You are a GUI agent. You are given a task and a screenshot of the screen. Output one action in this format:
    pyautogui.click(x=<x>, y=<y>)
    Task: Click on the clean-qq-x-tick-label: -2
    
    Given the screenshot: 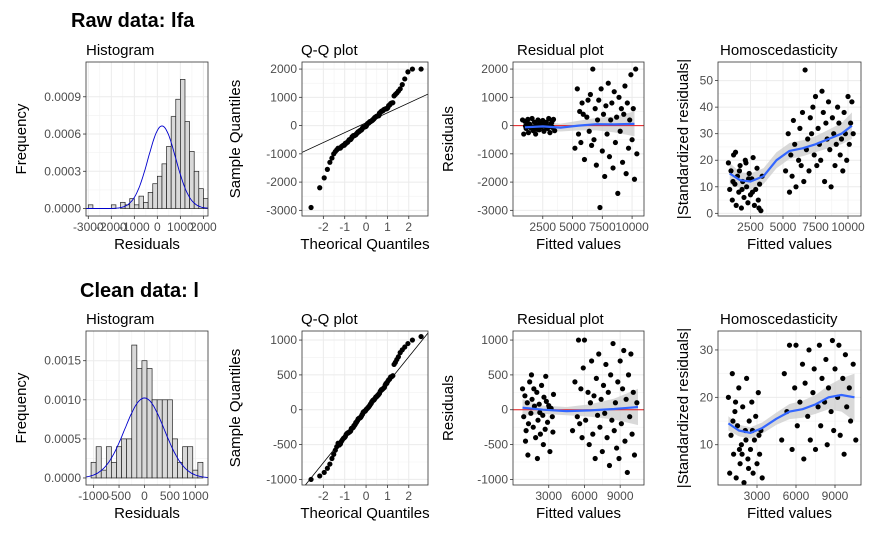 What is the action you would take?
    pyautogui.click(x=323, y=496)
    